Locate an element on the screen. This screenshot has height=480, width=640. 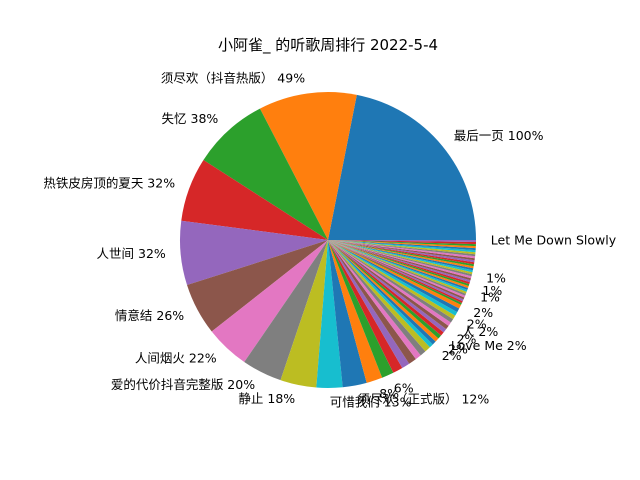
pie-slice-label: 人 2% is located at coordinates (480, 331).